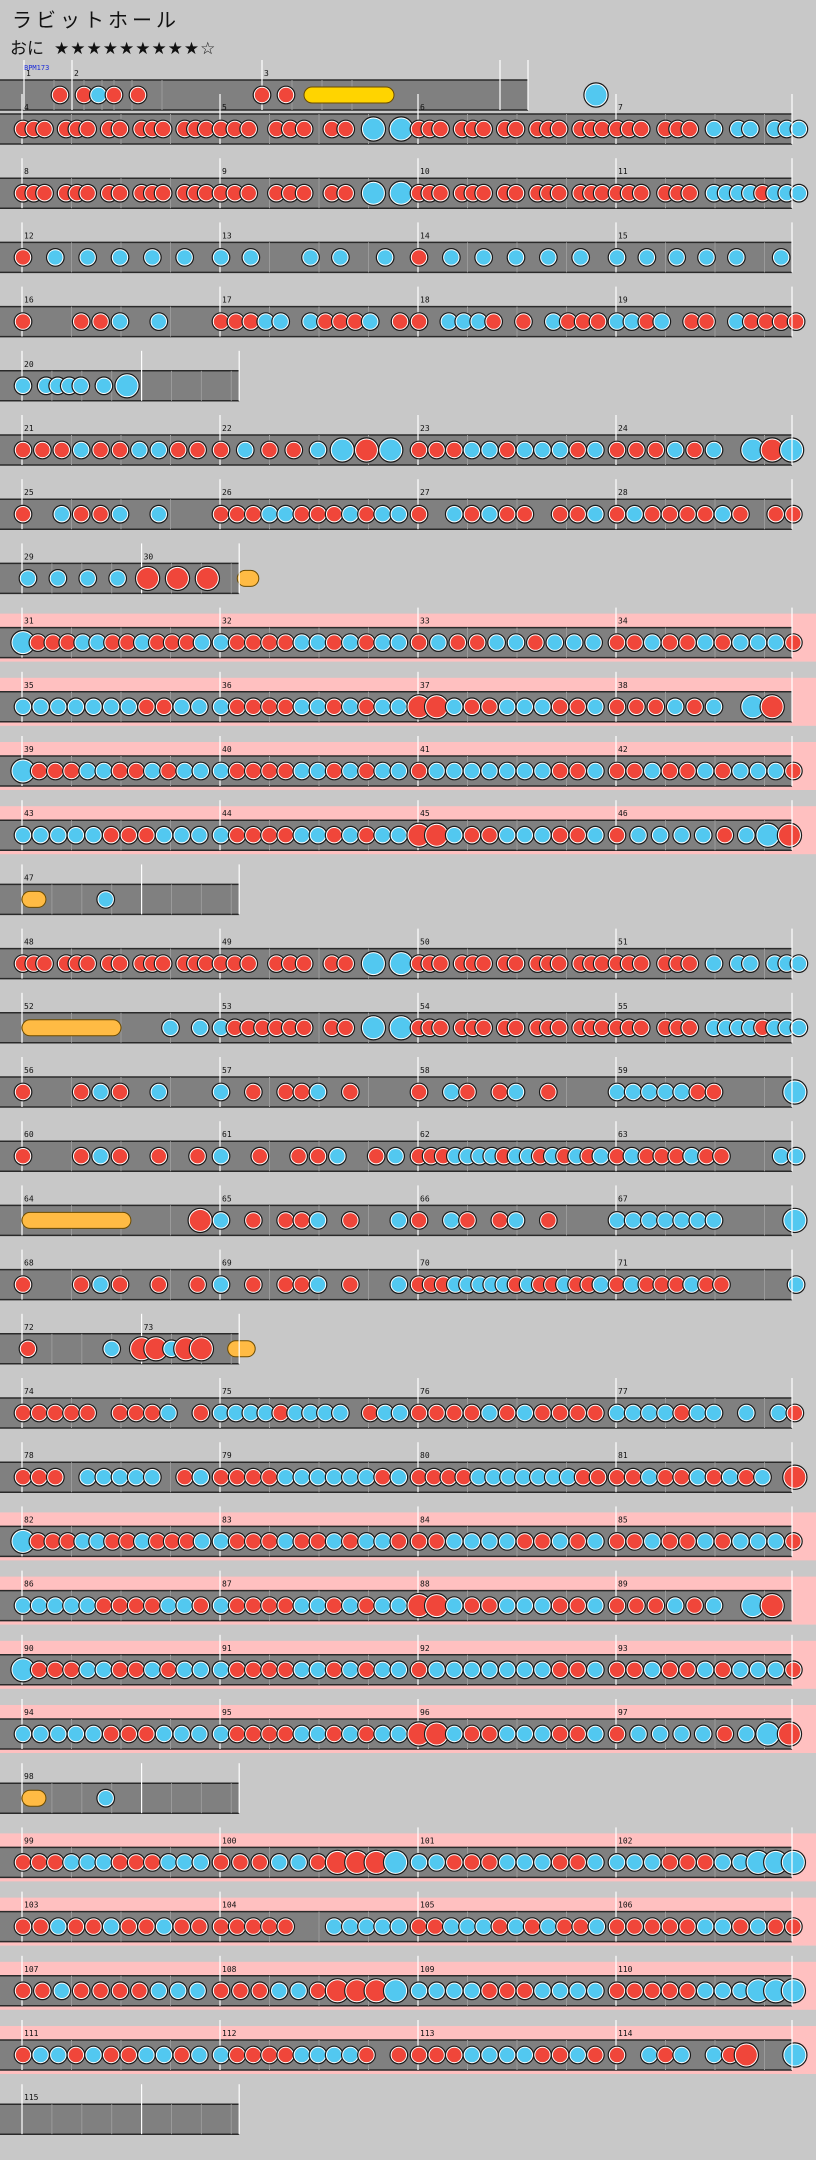  What do you see at coordinates (34, 899) in the screenshot?
I see `balloon` at bounding box center [34, 899].